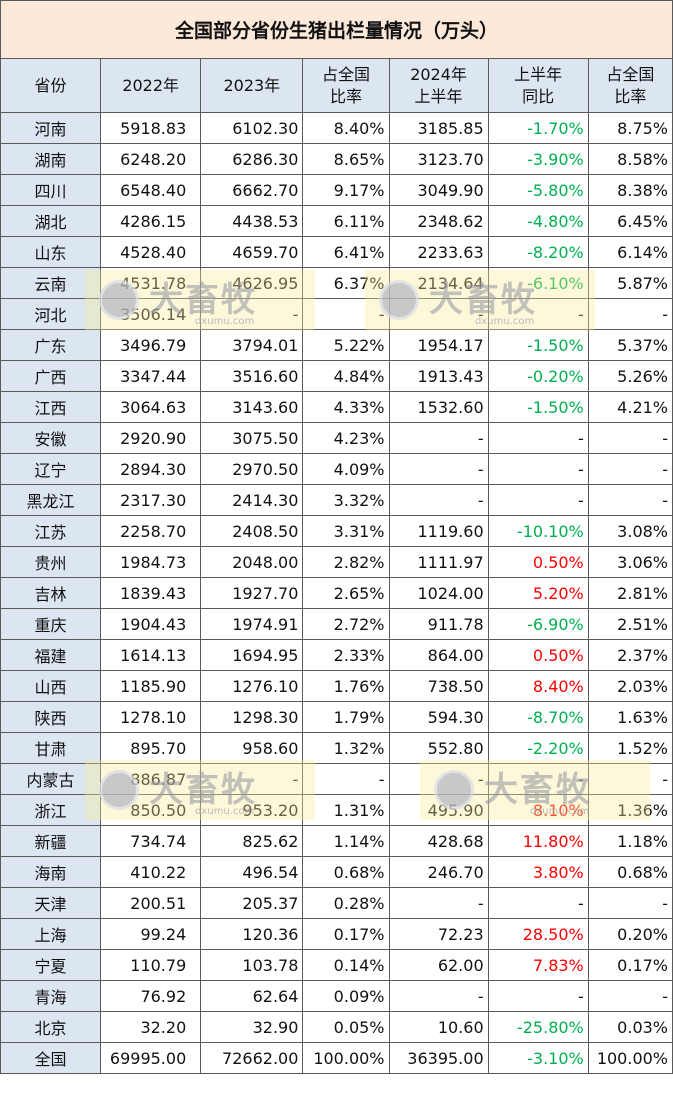 The height and width of the screenshot is (1103, 673). I want to click on value-cell: 8.58%, so click(630, 159).